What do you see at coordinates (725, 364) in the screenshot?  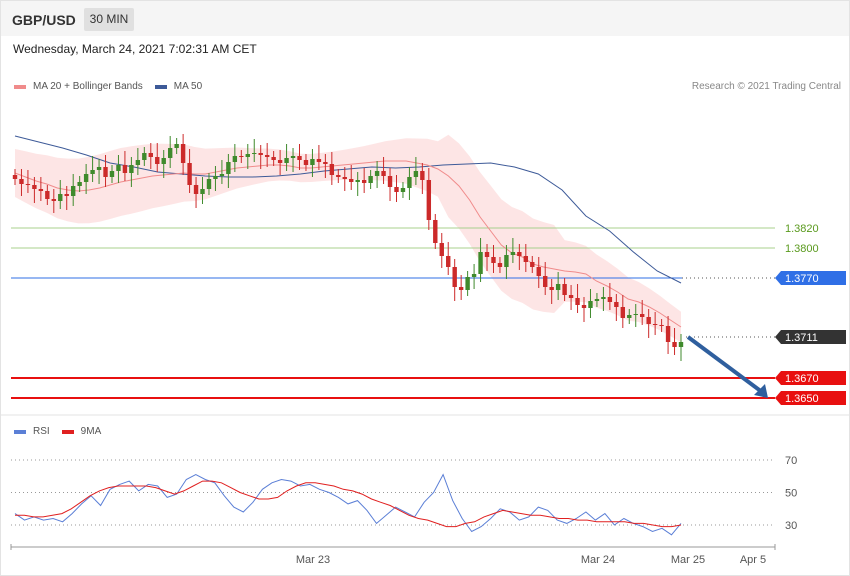 I see `forecast-arrow-shaft` at bounding box center [725, 364].